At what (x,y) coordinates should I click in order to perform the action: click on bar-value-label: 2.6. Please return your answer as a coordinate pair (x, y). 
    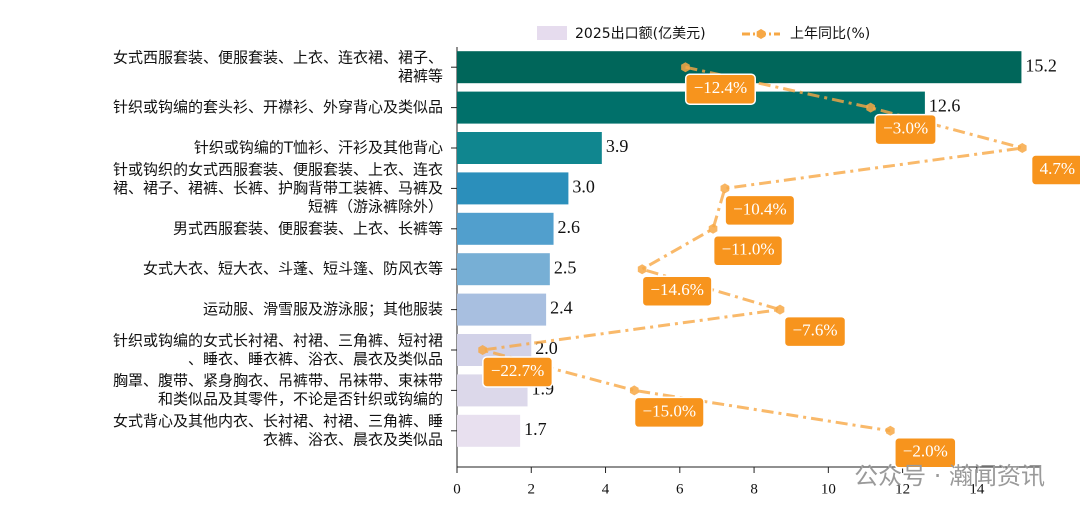
    Looking at the image, I should click on (569, 227).